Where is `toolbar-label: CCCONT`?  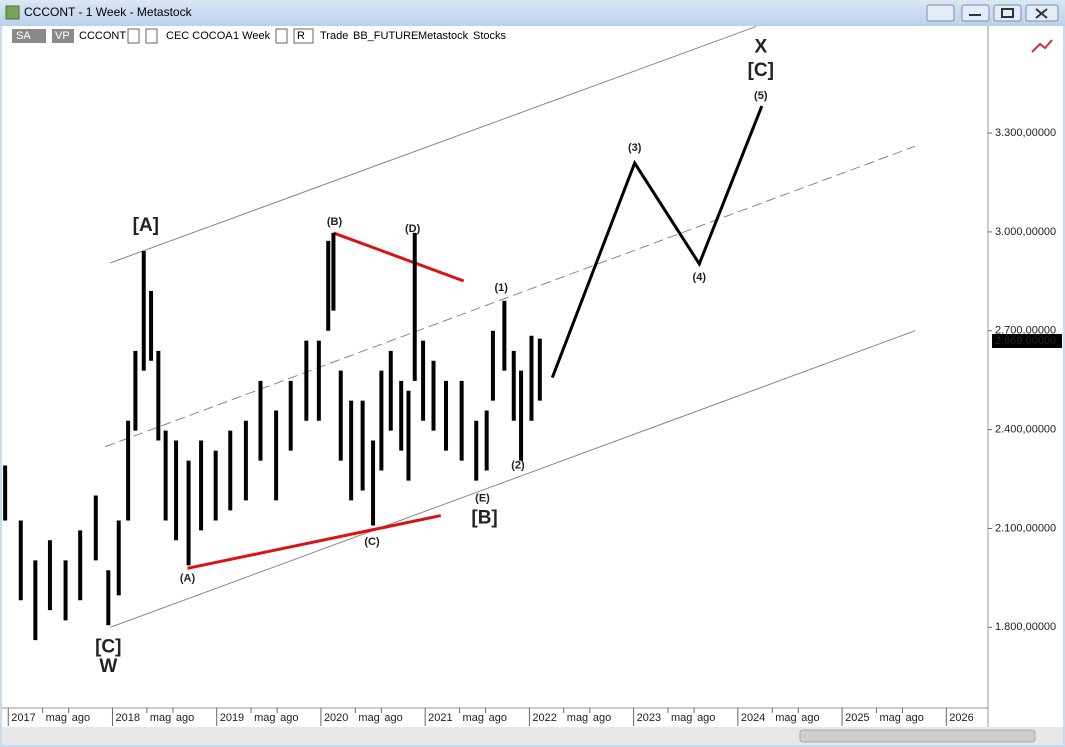
toolbar-label: CCCONT is located at coordinates (102, 36).